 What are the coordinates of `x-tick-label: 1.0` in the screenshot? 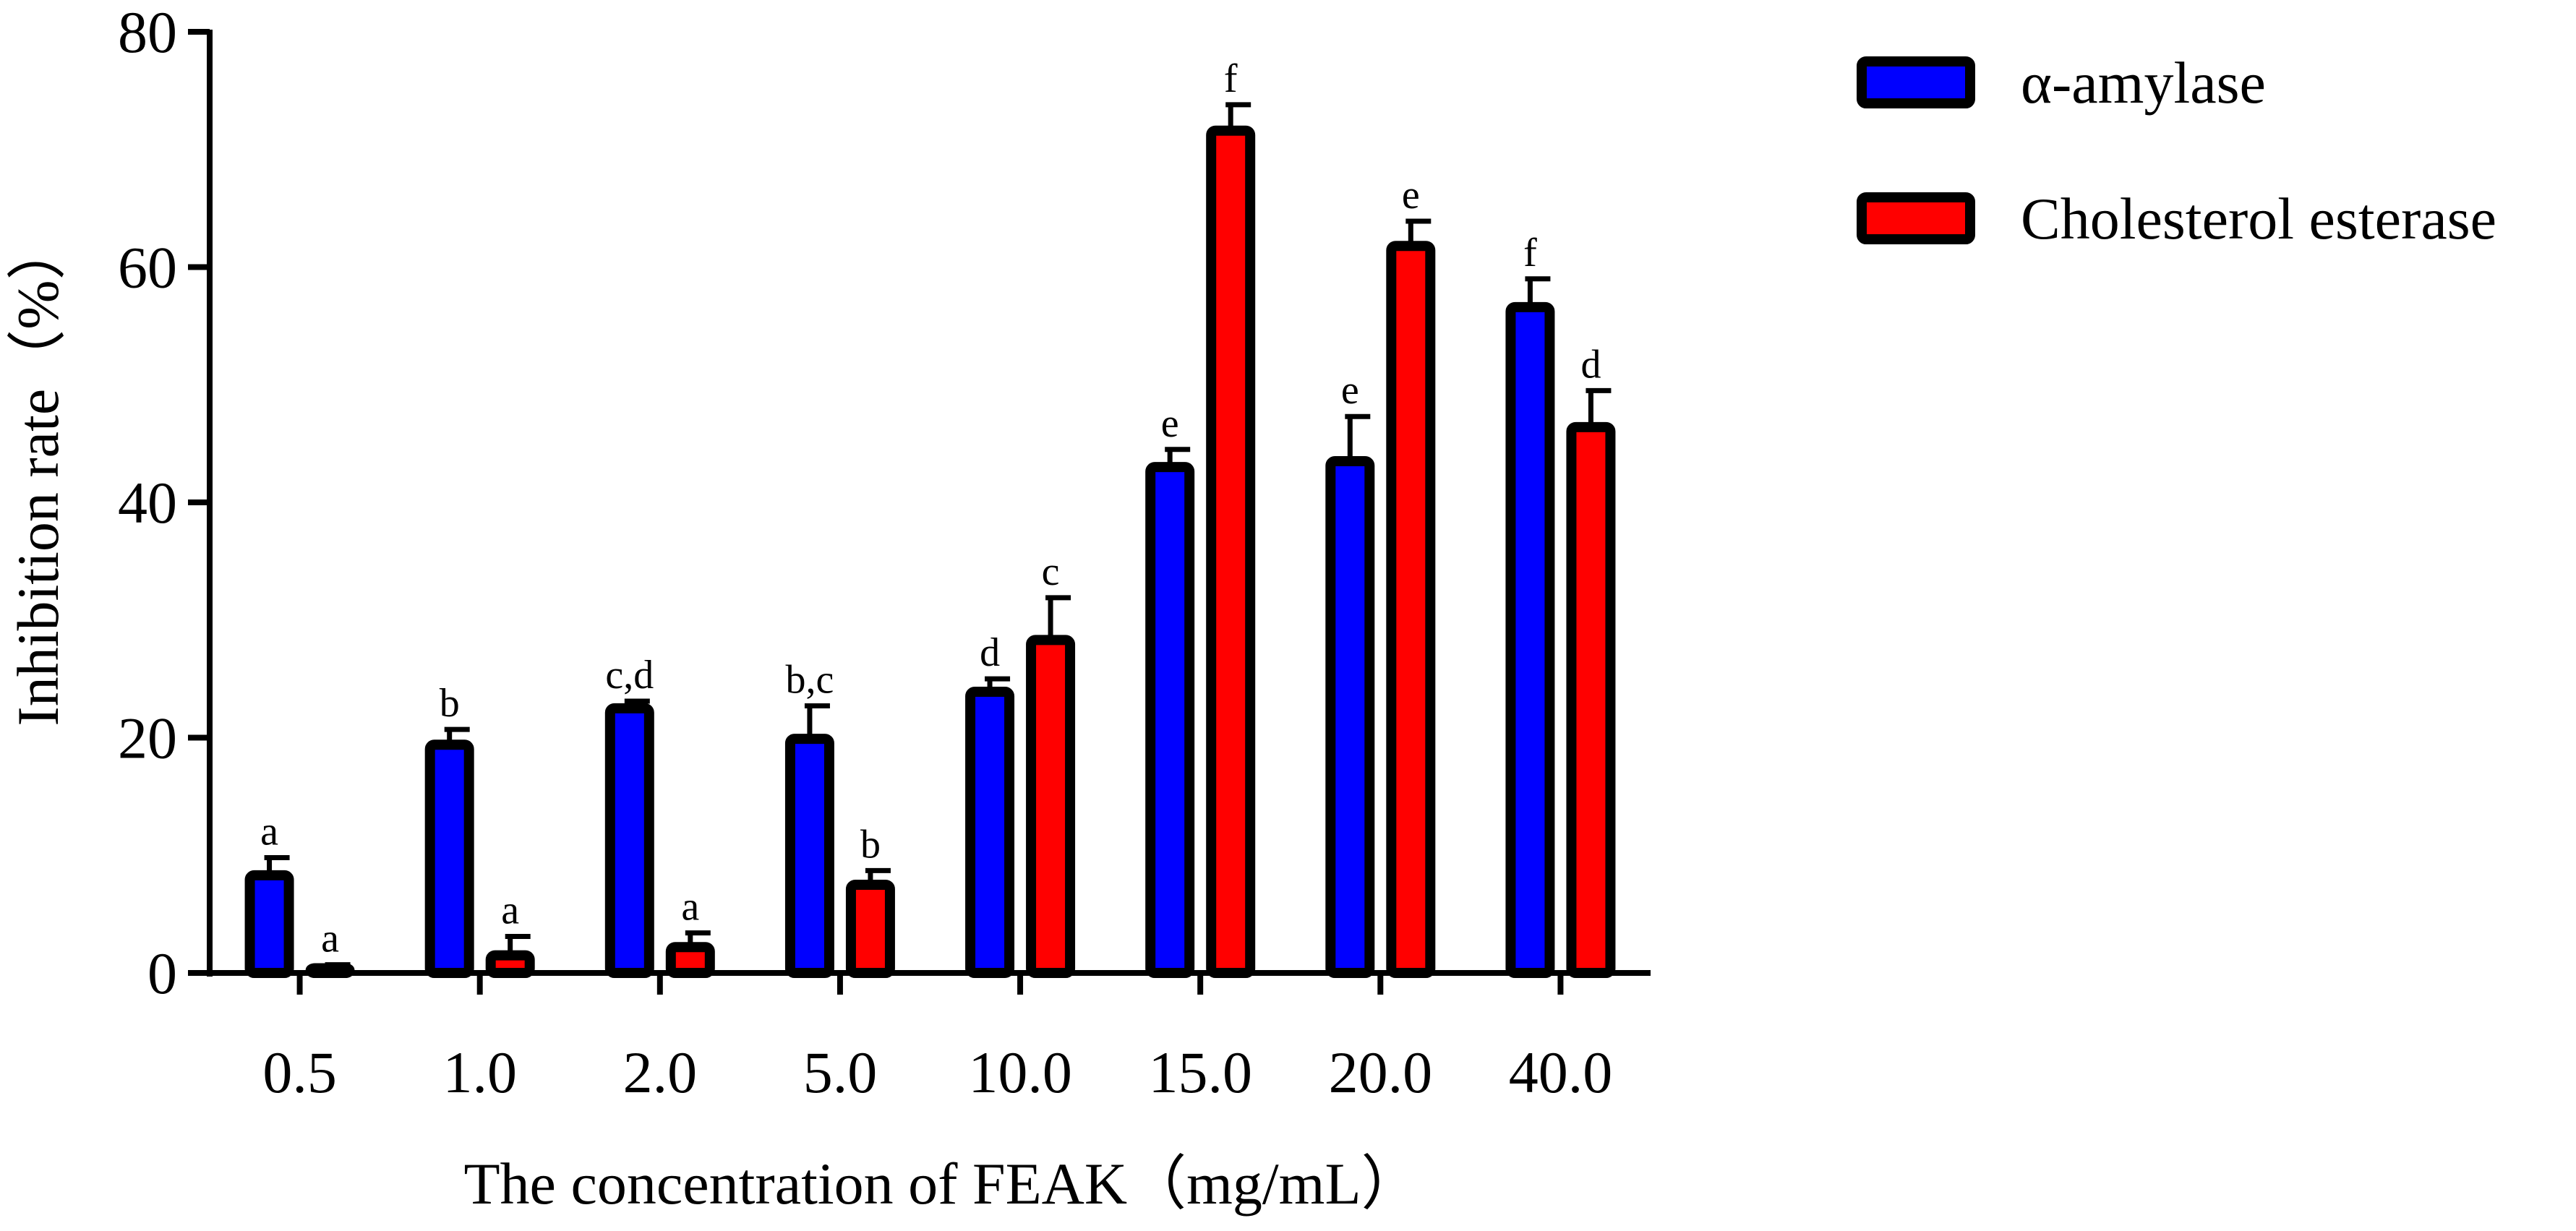 It's located at (480, 1072).